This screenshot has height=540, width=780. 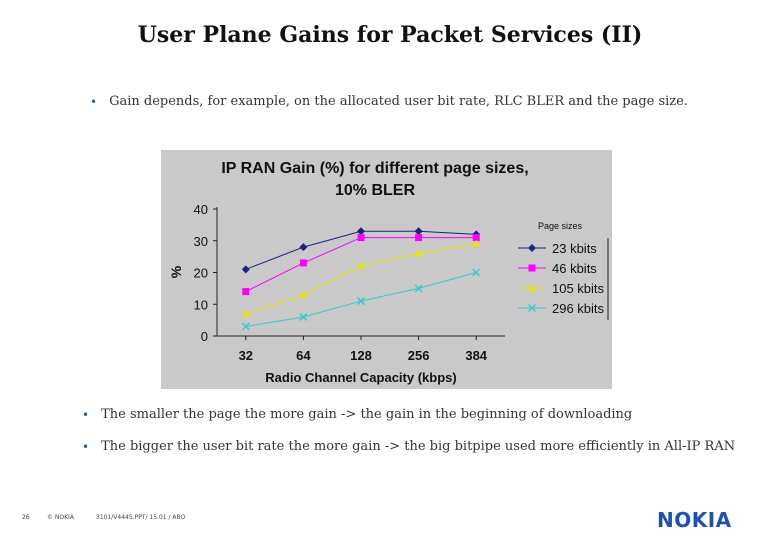 What do you see at coordinates (176, 271) in the screenshot?
I see `y-axis-label: %` at bounding box center [176, 271].